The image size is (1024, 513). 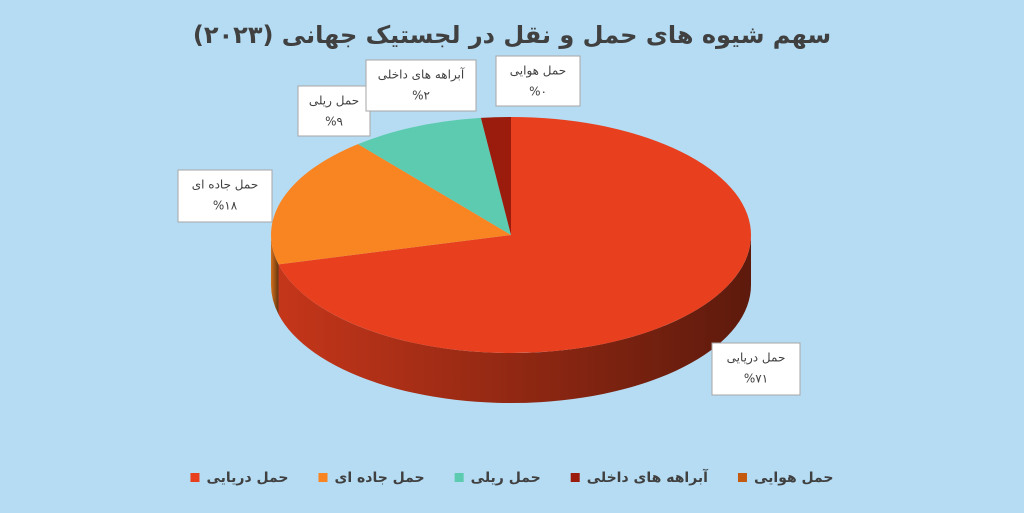 I want to click on legend-label: حمل دریایی, so click(x=247, y=478).